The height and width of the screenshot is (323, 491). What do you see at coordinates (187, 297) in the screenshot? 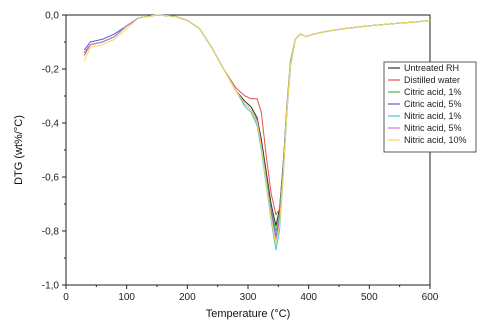
I see `x-tick-label: 200` at bounding box center [187, 297].